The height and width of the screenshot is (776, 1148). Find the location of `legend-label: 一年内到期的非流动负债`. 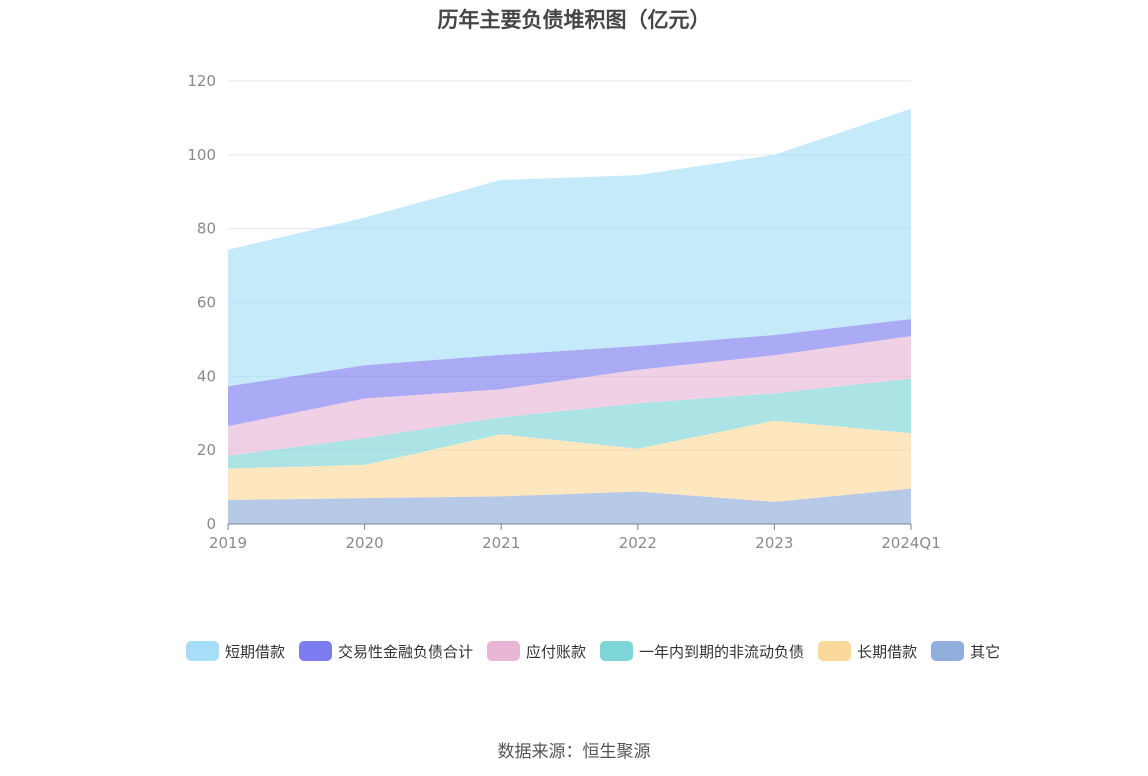

legend-label: 一年内到期的非流动负债 is located at coordinates (722, 651).